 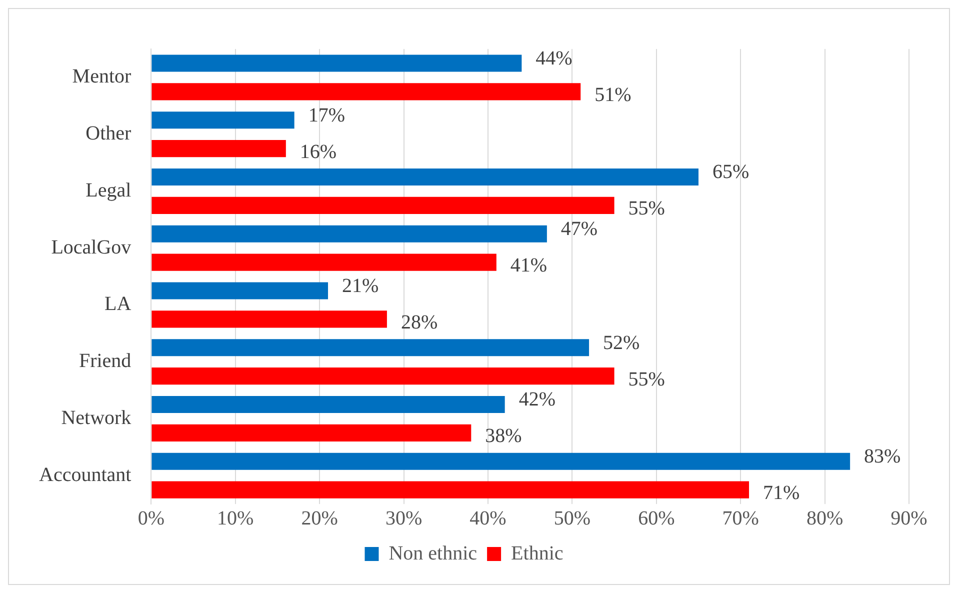 I want to click on data-label: 41%, so click(x=529, y=265).